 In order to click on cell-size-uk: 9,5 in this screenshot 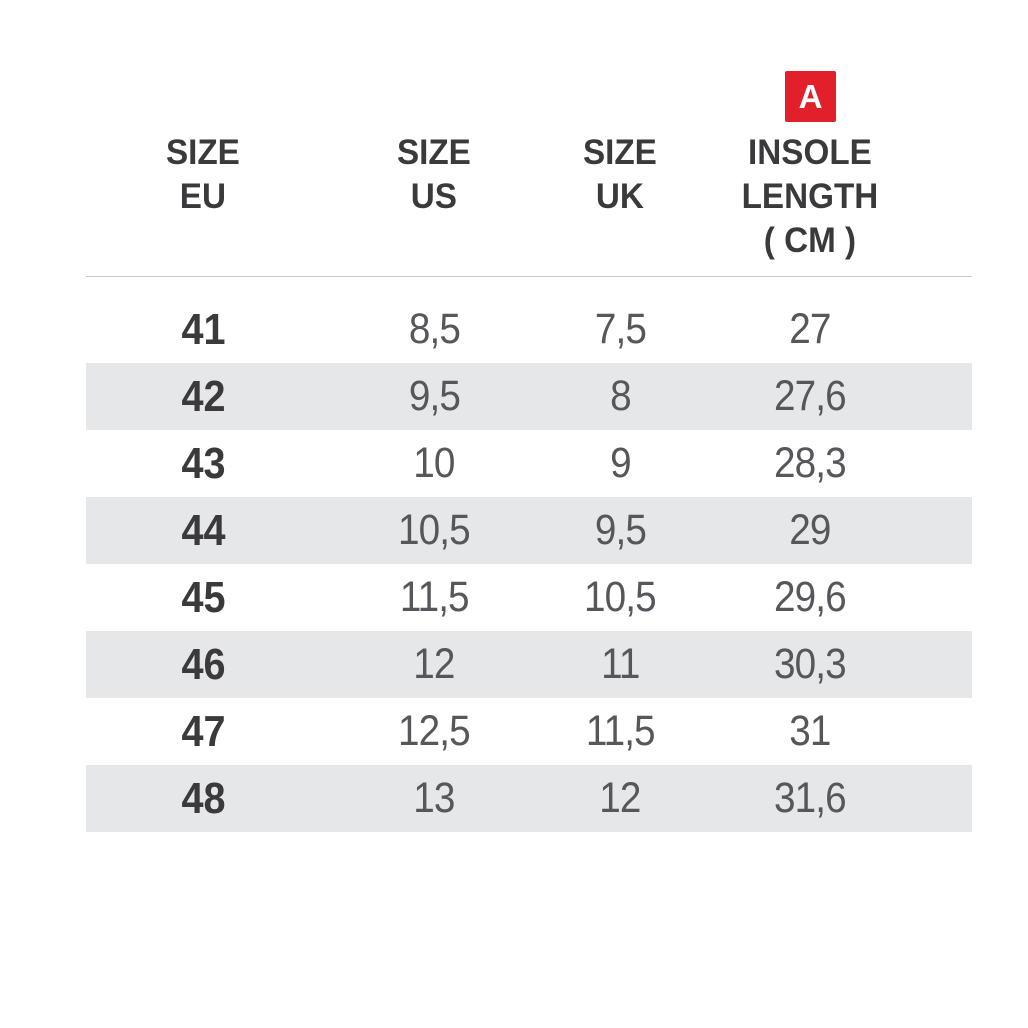, I will do `click(620, 530)`.